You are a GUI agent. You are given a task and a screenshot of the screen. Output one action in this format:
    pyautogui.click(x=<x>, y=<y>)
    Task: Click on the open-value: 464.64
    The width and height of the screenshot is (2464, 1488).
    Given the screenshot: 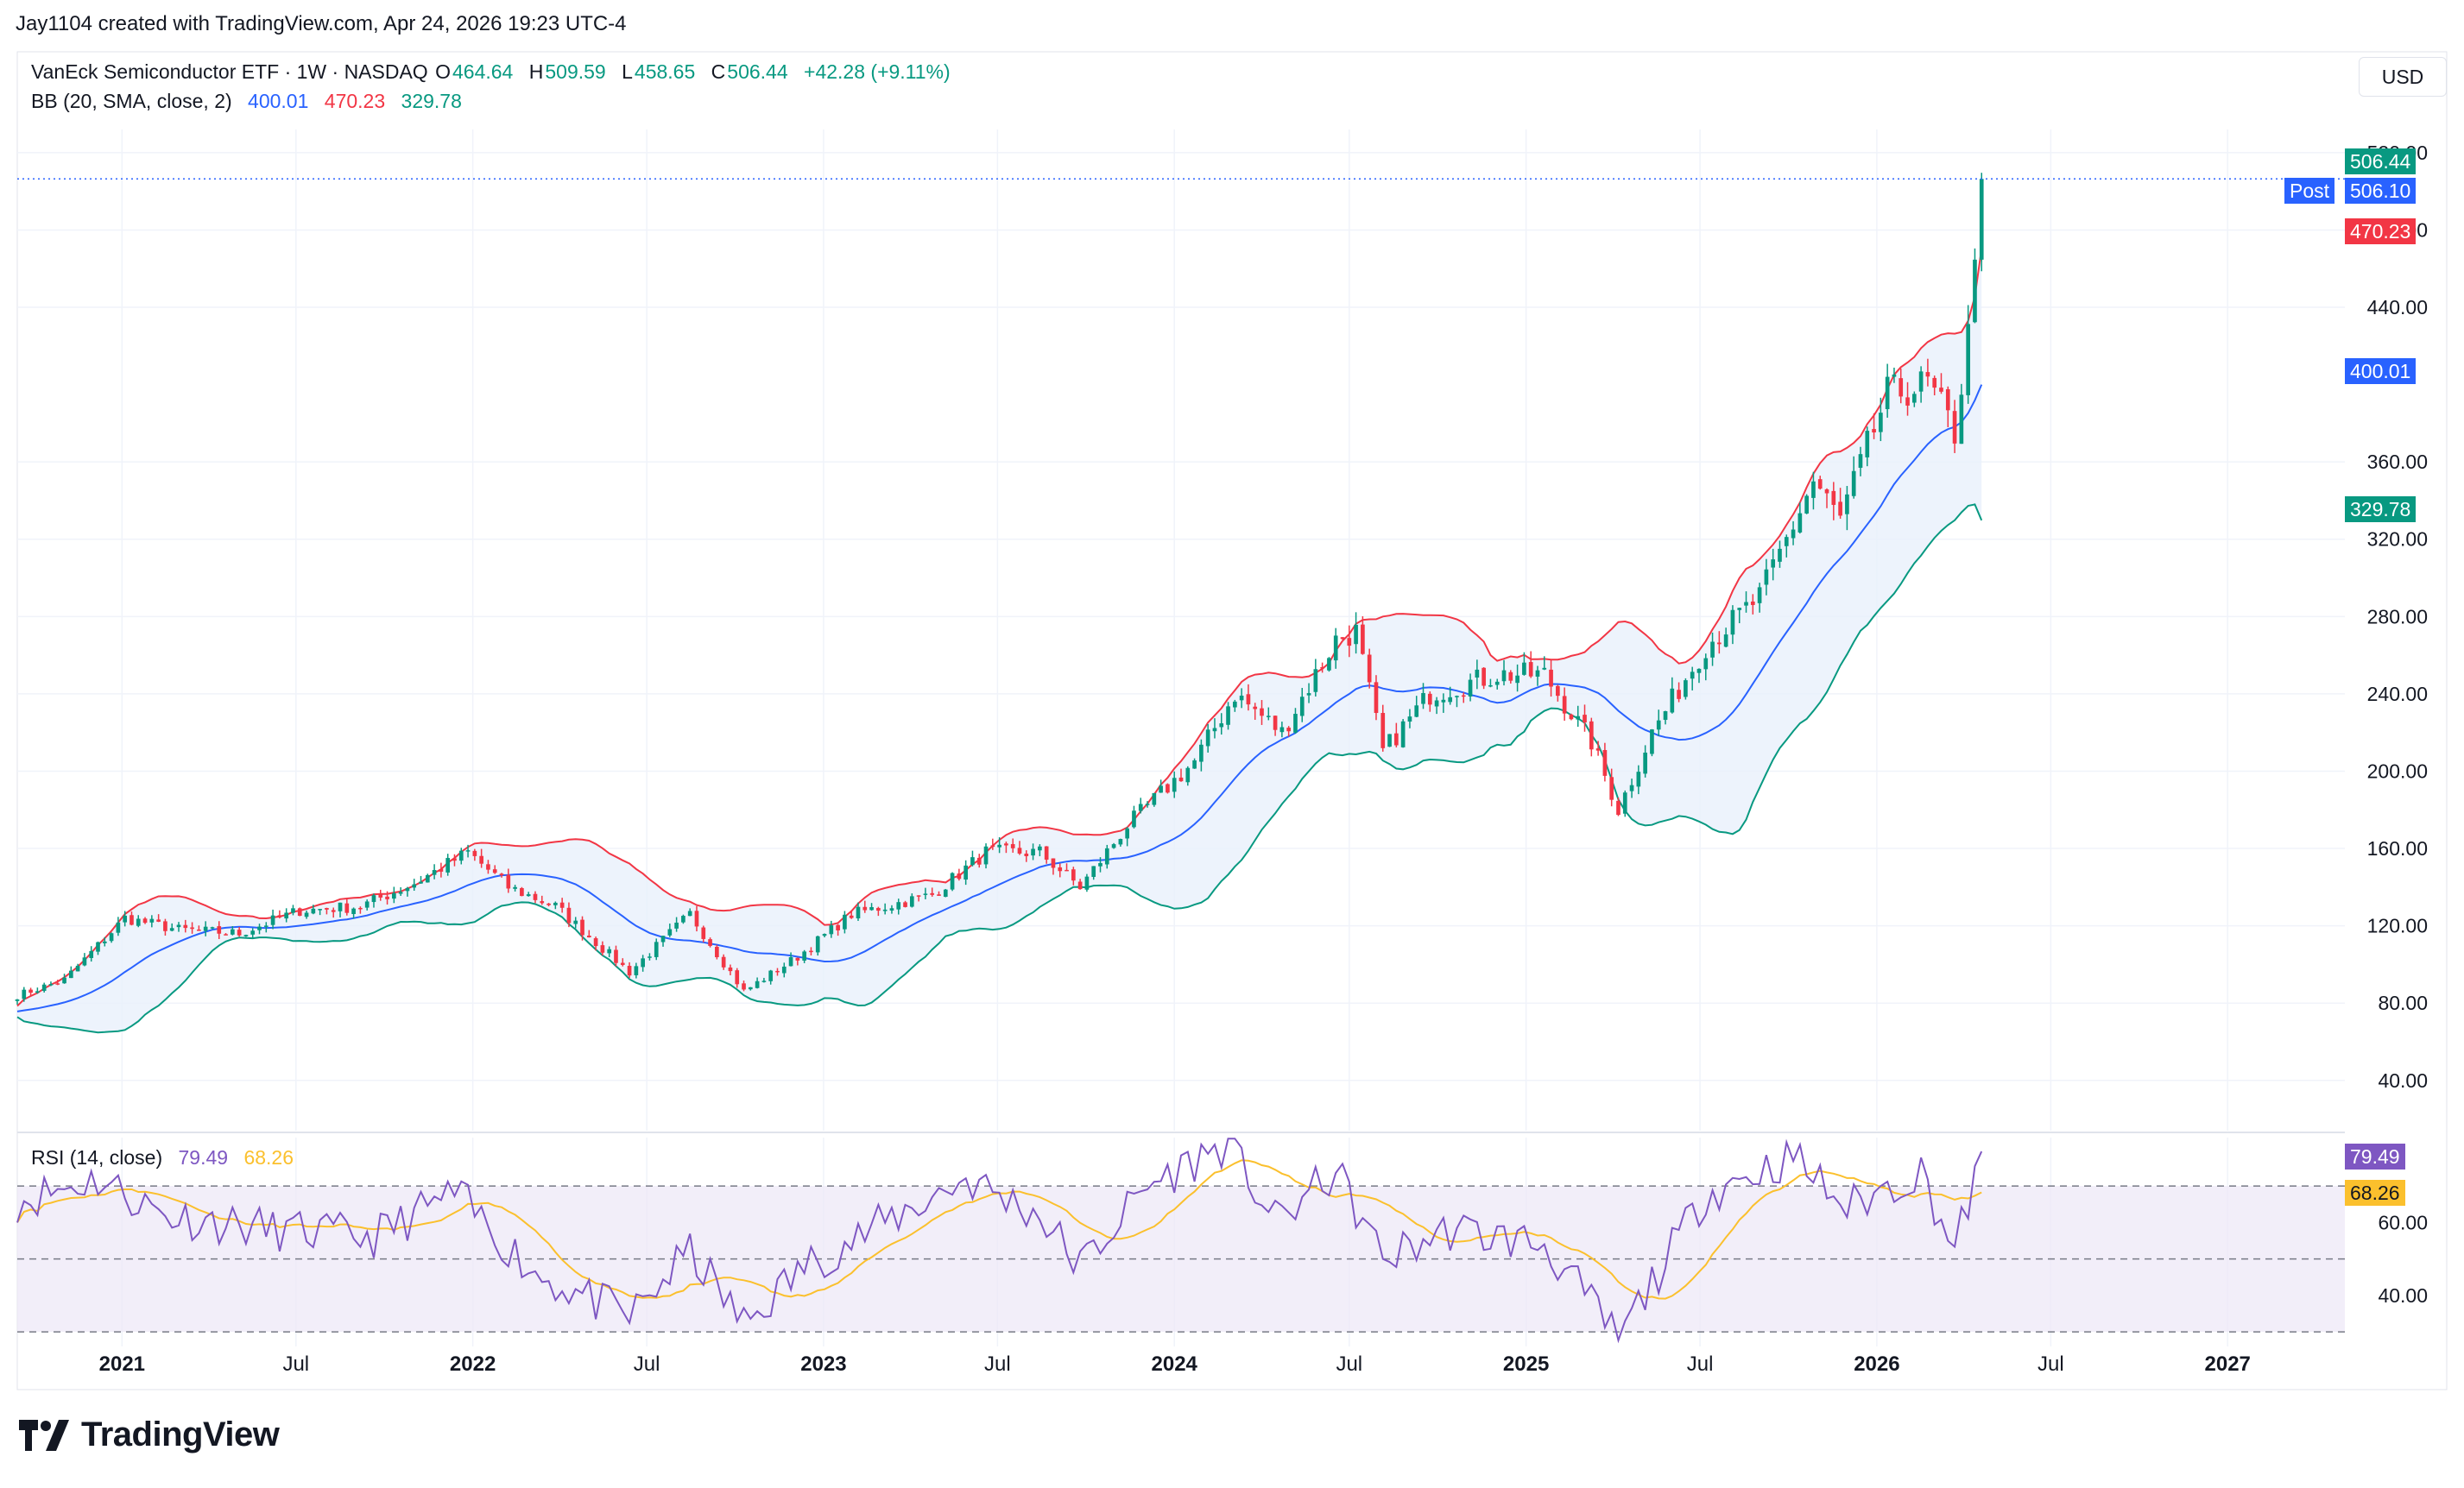 What is the action you would take?
    pyautogui.click(x=483, y=71)
    